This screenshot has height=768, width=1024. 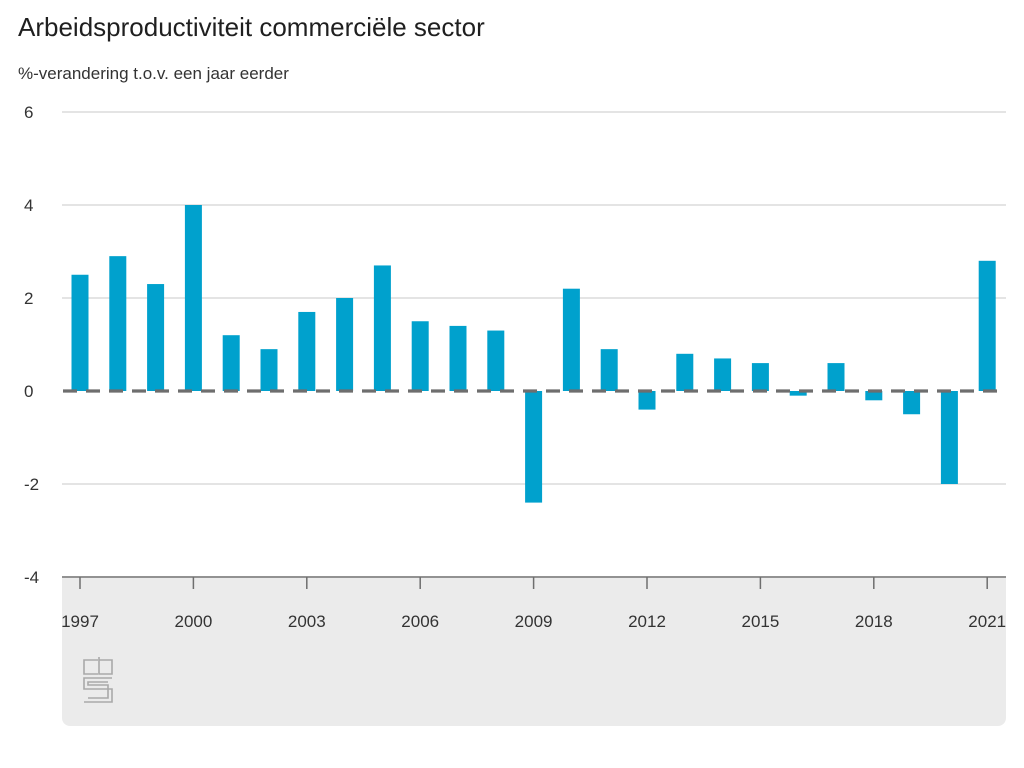 I want to click on bar-1997, so click(x=80, y=332).